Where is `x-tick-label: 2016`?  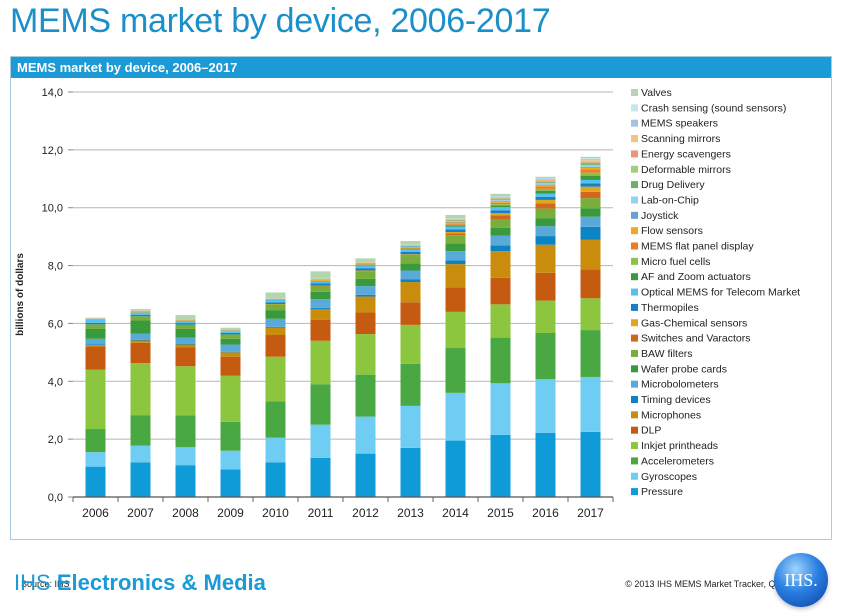
x-tick-label: 2016 is located at coordinates (545, 513).